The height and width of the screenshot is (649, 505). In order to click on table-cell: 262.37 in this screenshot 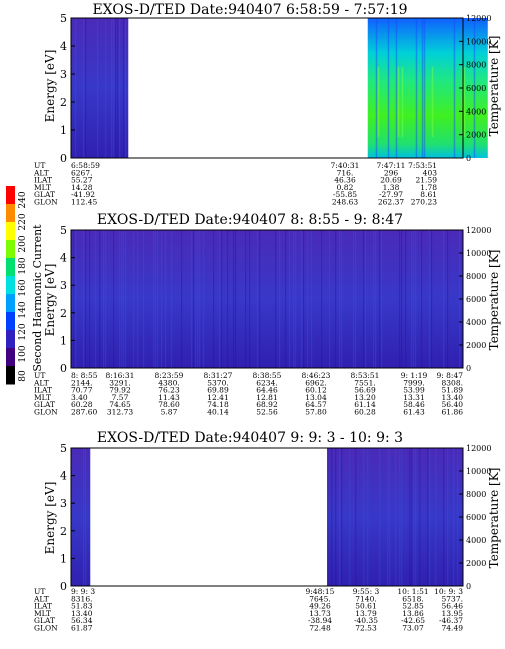, I will do `click(391, 202)`.